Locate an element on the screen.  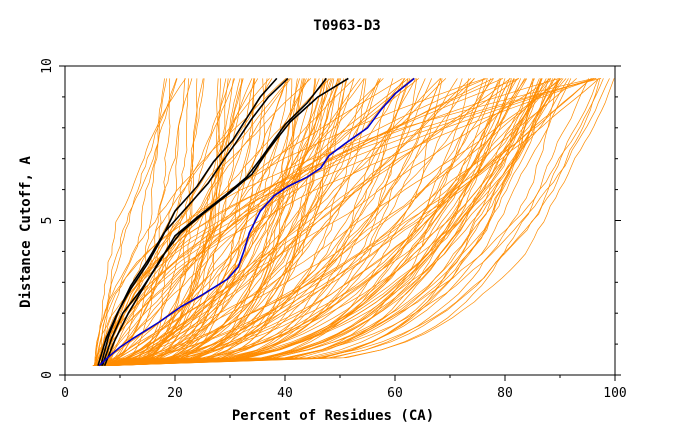
x-axis-label: Percent of Residues (CA) is located at coordinates (333, 416).